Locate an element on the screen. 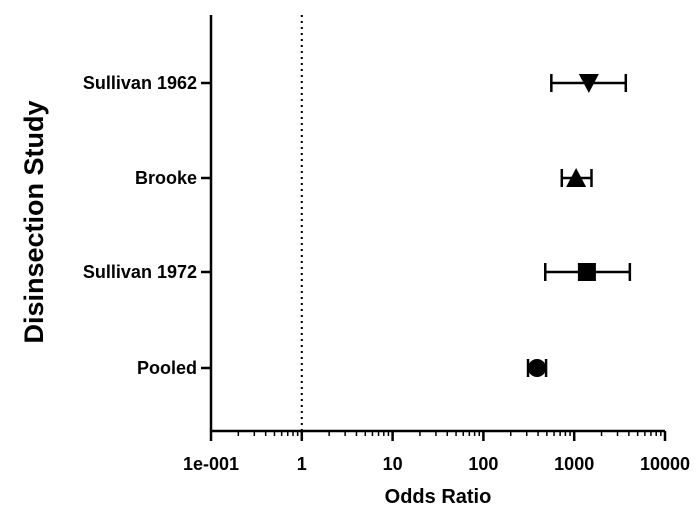 The width and height of the screenshot is (696, 509). x-tick-label: 10 is located at coordinates (393, 464).